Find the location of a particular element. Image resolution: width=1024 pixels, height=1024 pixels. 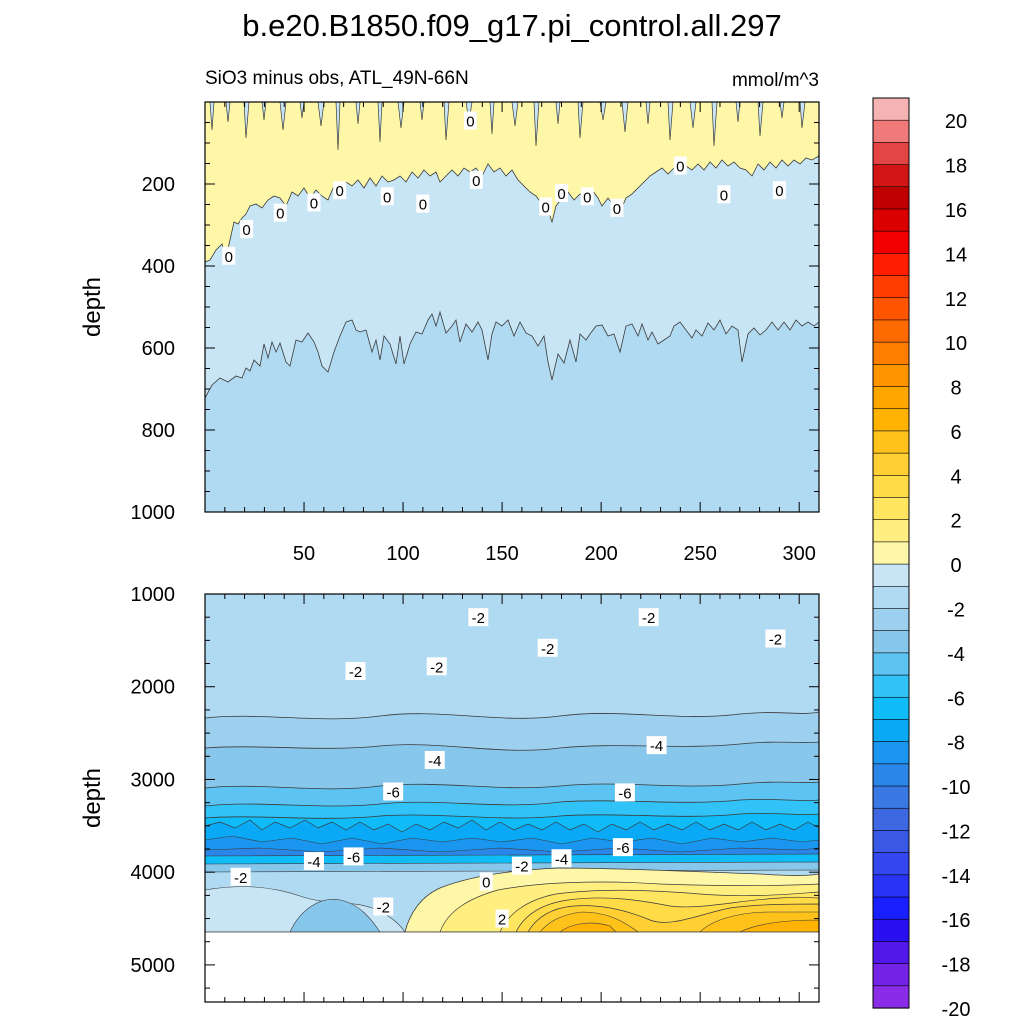

colorbar-label: -12 is located at coordinates (956, 832).